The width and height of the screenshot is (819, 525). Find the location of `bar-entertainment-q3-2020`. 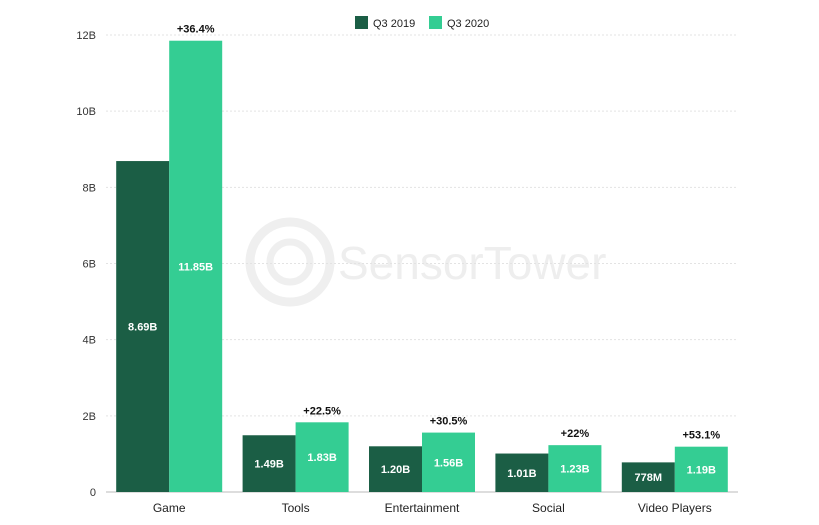

bar-entertainment-q3-2020 is located at coordinates (448, 462).